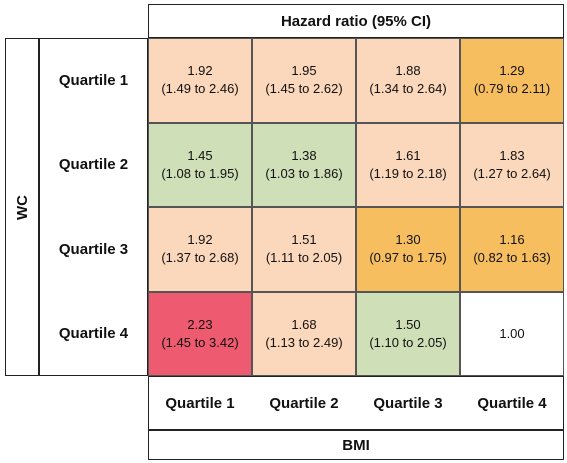 This screenshot has height=463, width=567. What do you see at coordinates (200, 164) in the screenshot?
I see `heatmap-cell: 1.45 (1.08 to 1.95)` at bounding box center [200, 164].